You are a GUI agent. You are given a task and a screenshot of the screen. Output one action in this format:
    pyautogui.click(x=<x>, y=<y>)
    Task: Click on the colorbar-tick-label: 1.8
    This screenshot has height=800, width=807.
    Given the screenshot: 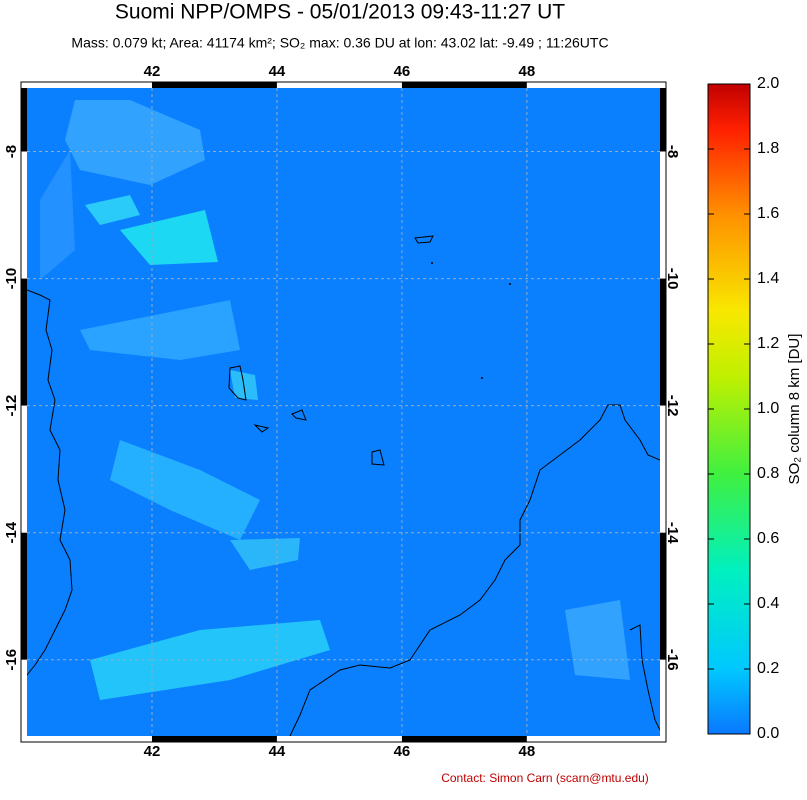 What is the action you would take?
    pyautogui.click(x=768, y=148)
    